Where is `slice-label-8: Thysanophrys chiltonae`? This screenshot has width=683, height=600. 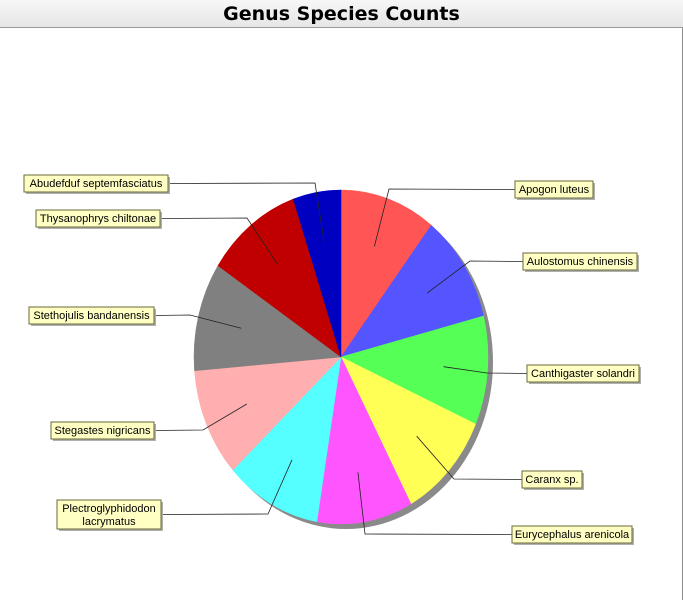 slice-label-8: Thysanophrys chiltonae is located at coordinates (98, 219).